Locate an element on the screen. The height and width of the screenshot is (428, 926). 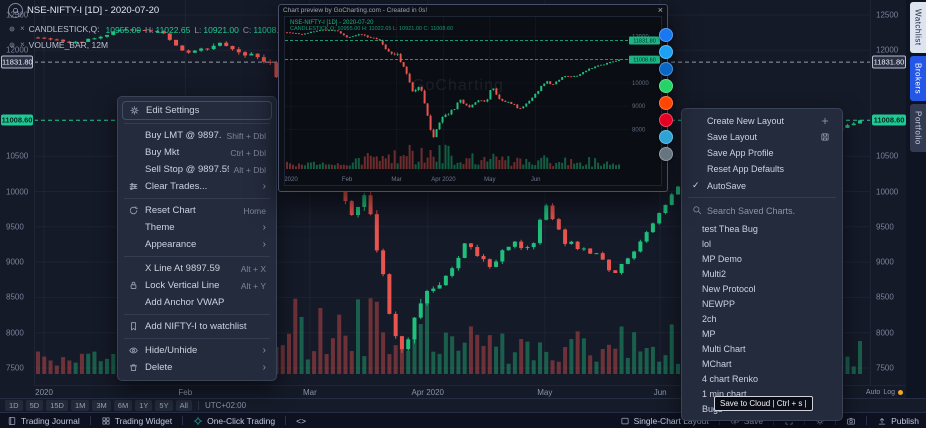
menu-item-hide-unhide: Hide/Unhide › is located at coordinates (197, 350).